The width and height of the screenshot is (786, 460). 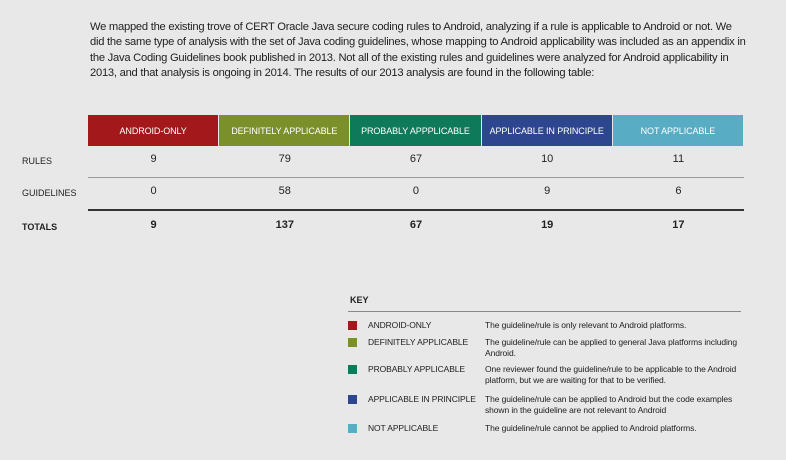 I want to click on row-label: TOTALS, so click(x=40, y=227).